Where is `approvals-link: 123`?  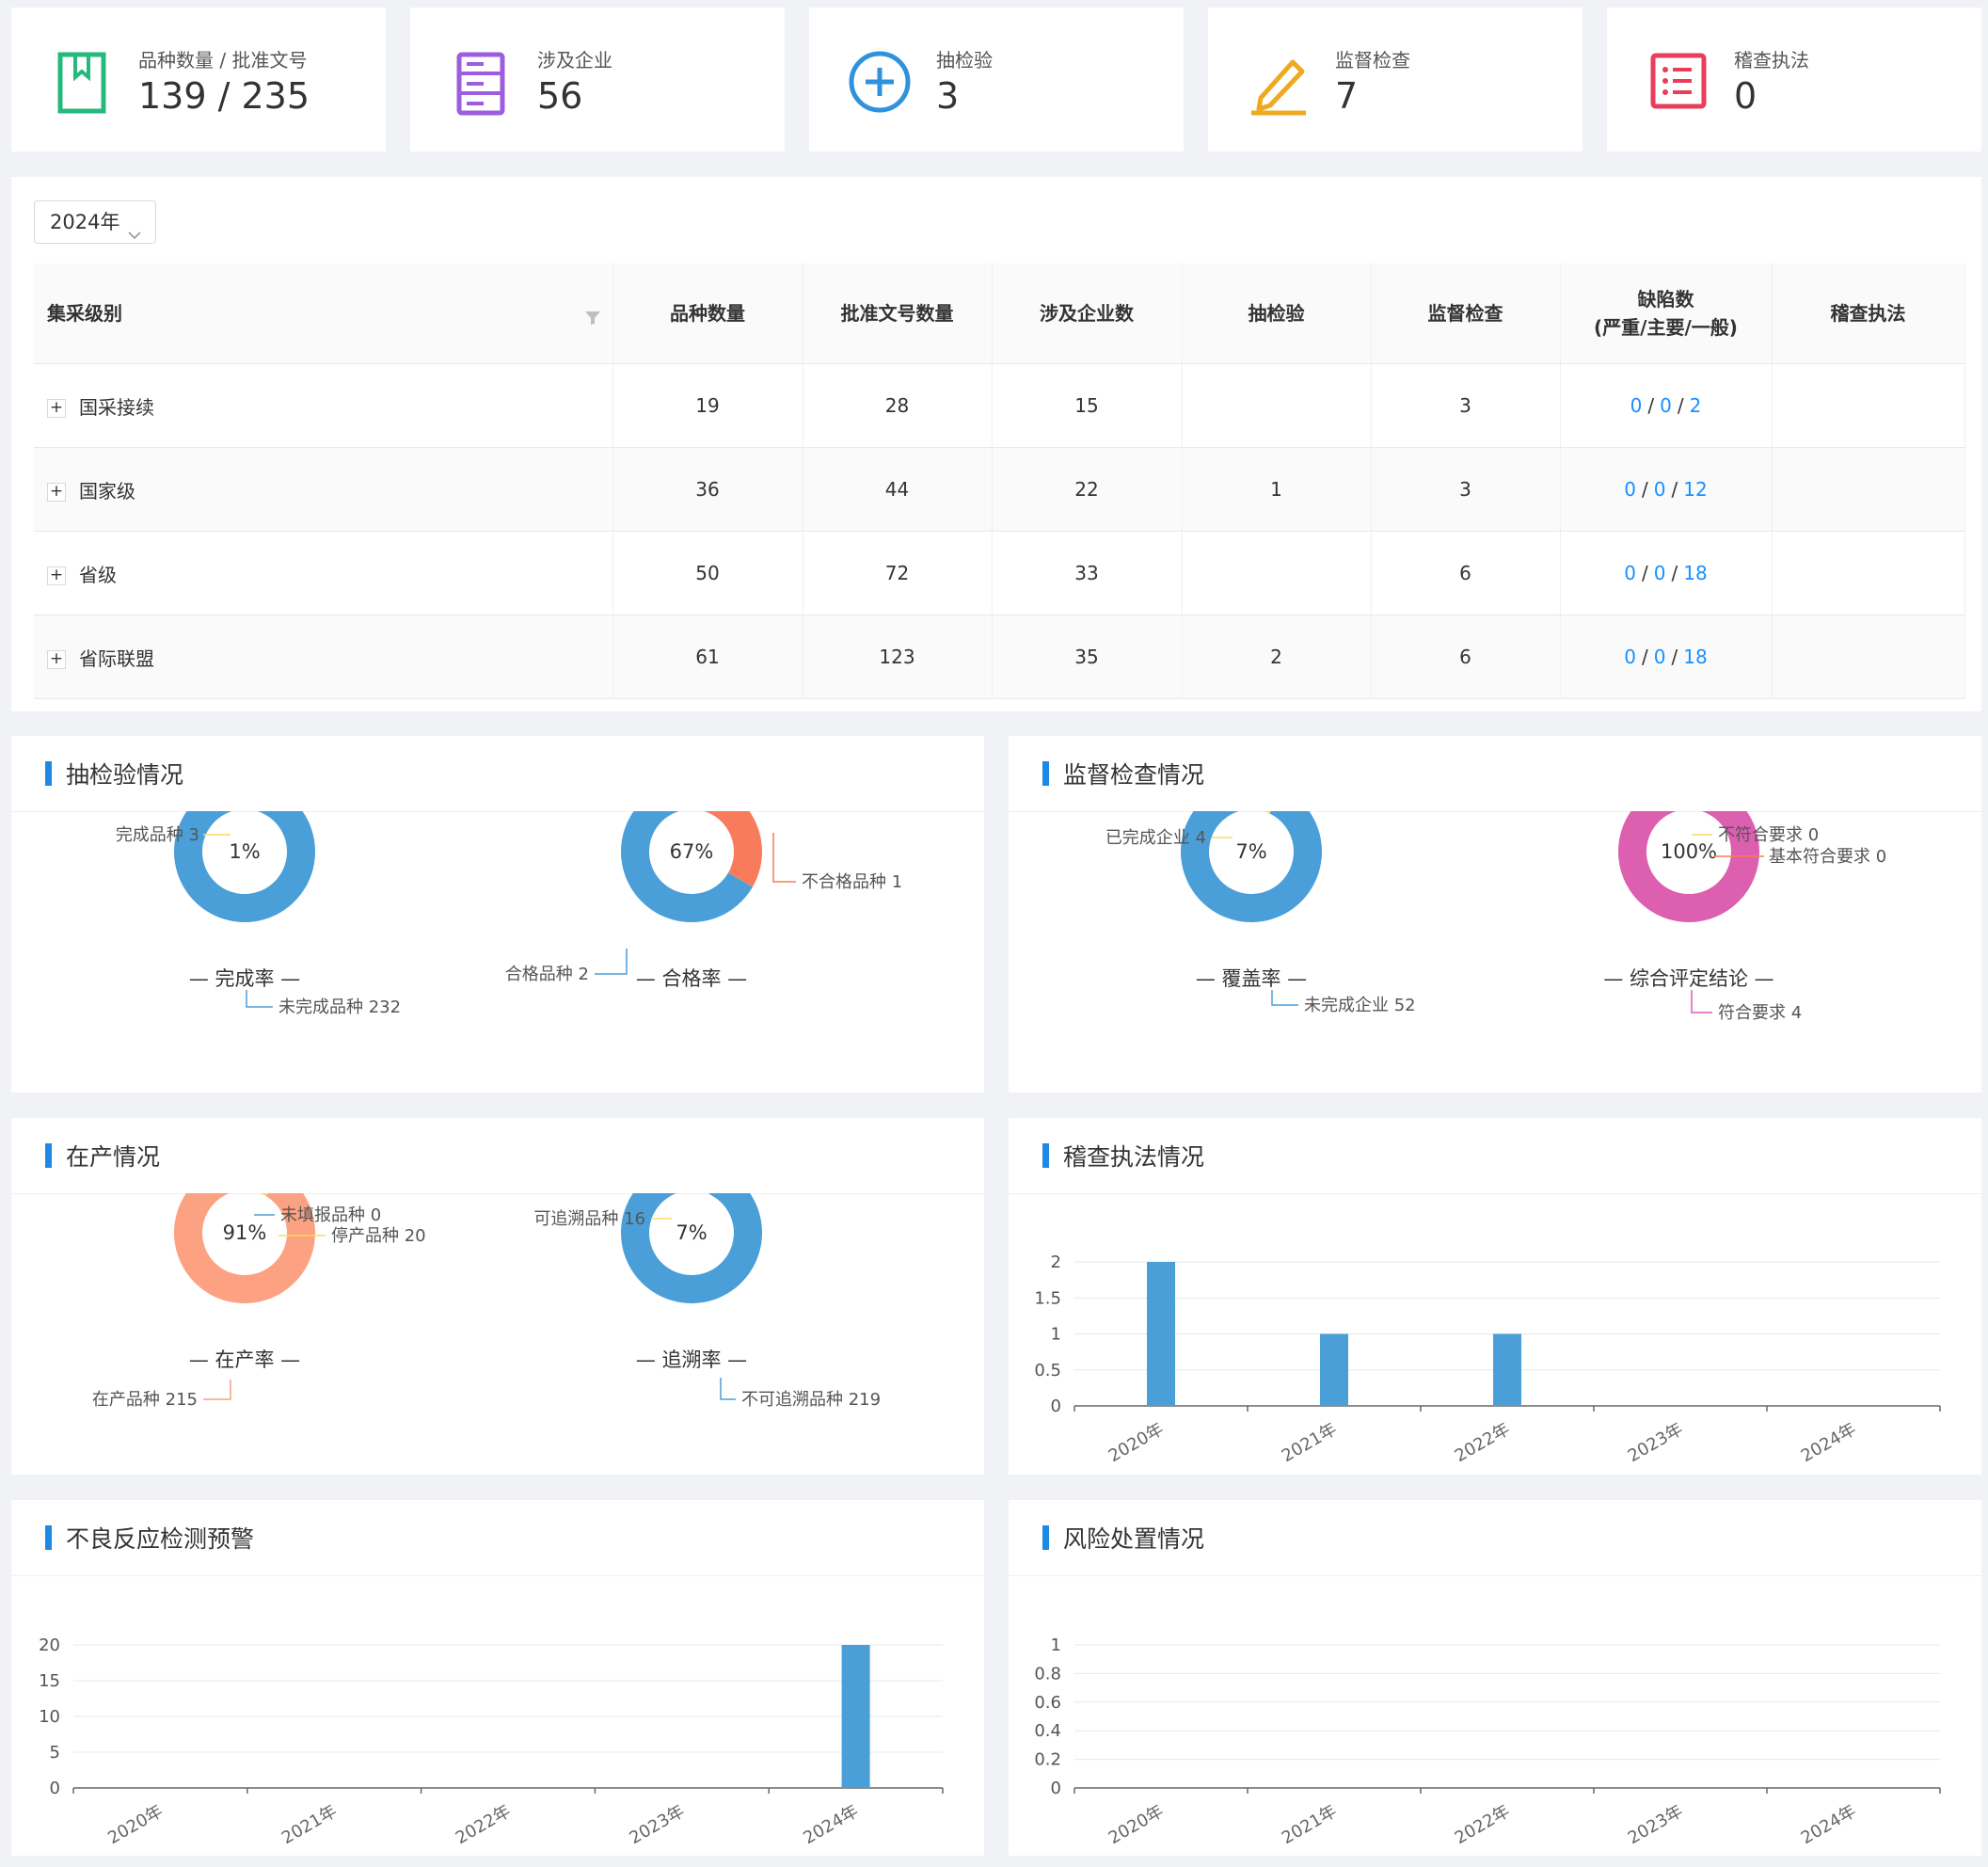 approvals-link: 123 is located at coordinates (898, 656).